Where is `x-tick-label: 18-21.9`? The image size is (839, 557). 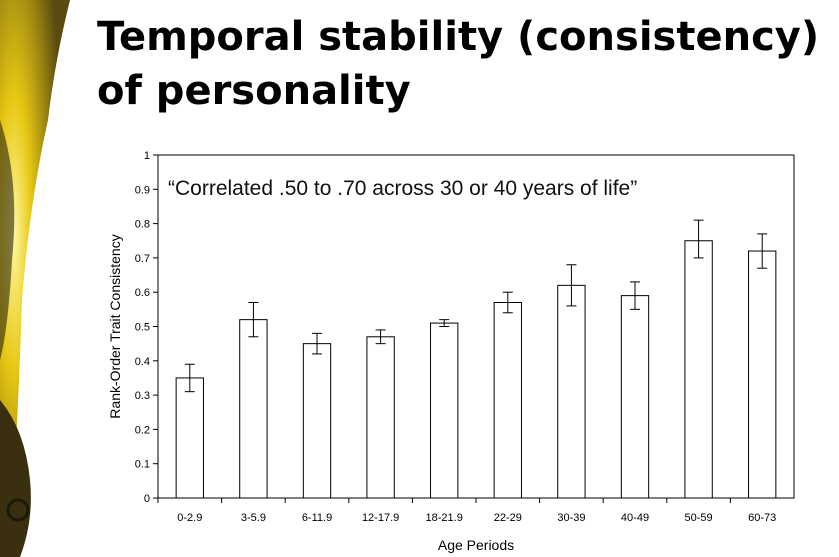
x-tick-label: 18-21.9 is located at coordinates (444, 518).